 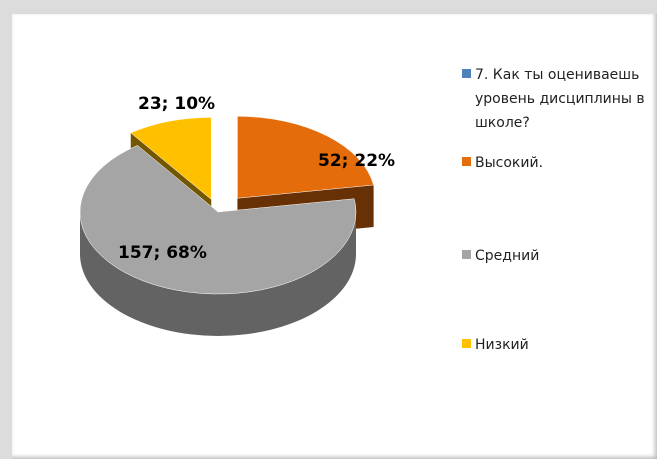 I want to click on legend-item: Высокий., so click(x=559, y=163).